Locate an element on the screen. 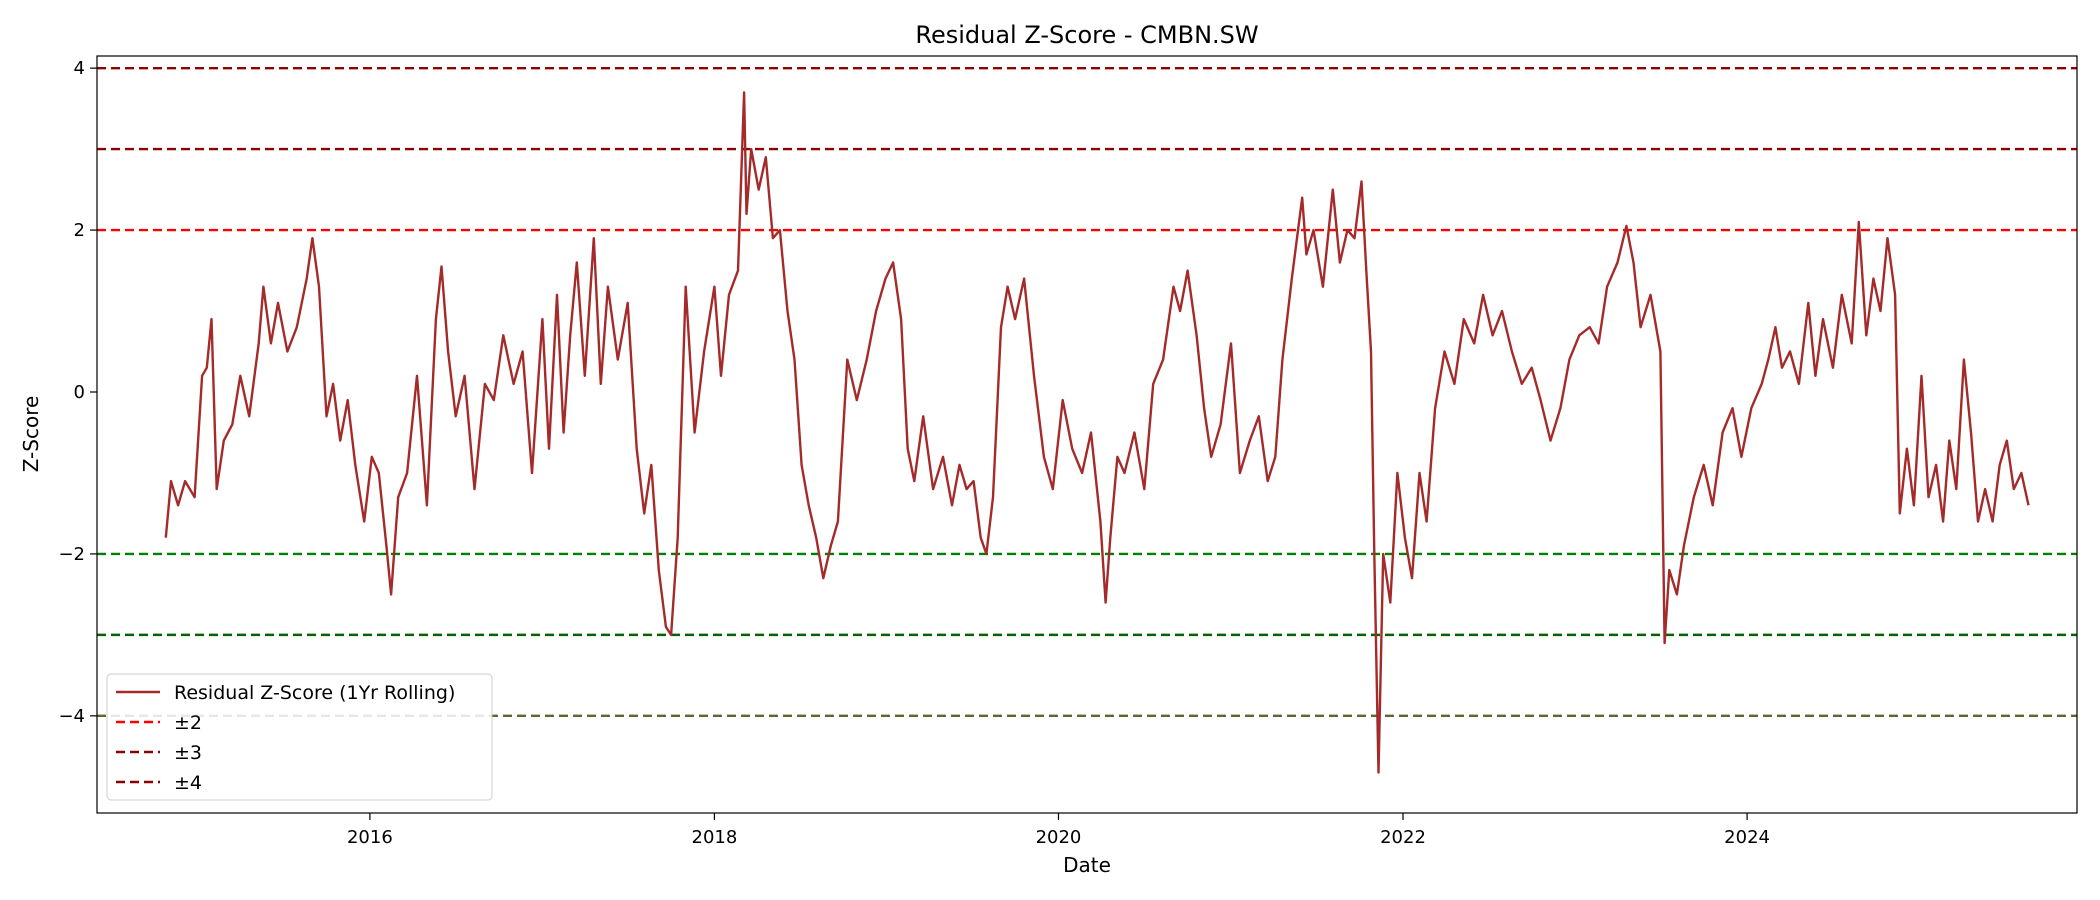 This screenshot has width=2100, height=900. y-tick-label: −4 is located at coordinates (71, 716).